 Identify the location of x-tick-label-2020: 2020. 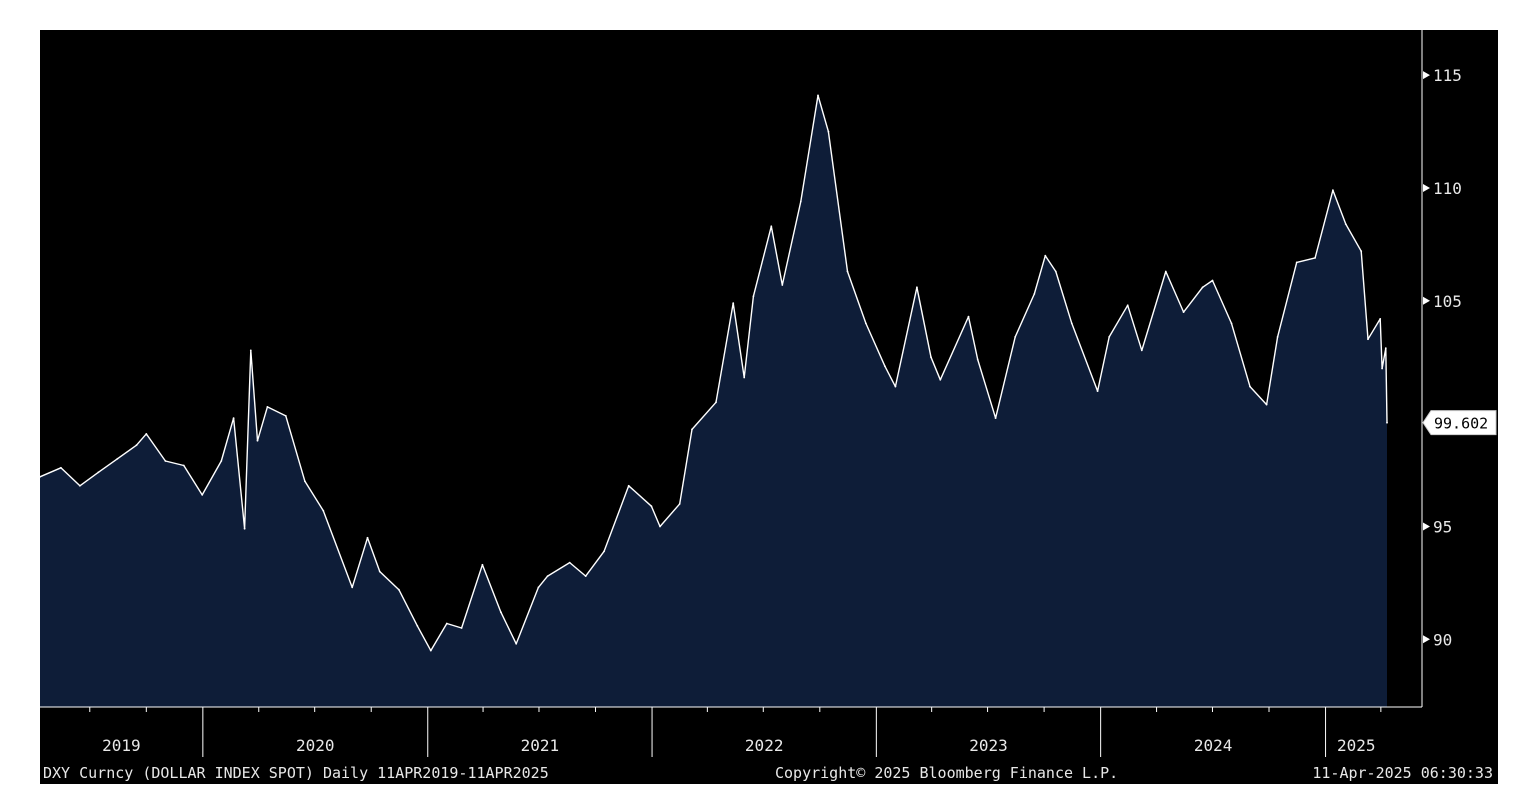
(315, 745).